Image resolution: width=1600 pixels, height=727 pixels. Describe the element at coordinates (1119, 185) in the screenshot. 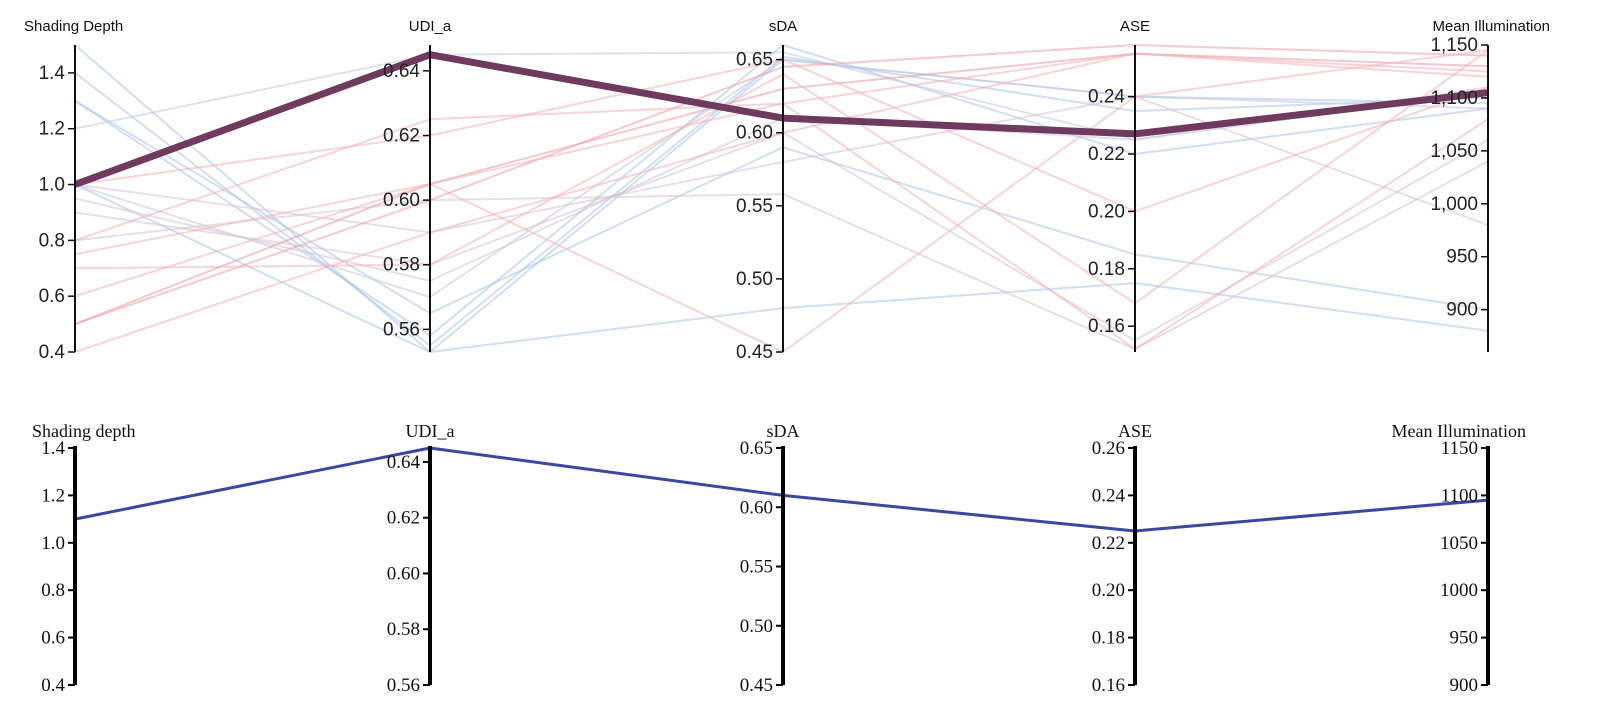

I see `axis-ase: ASE 0.16 0.18 0.20 0.22 0.24` at that location.